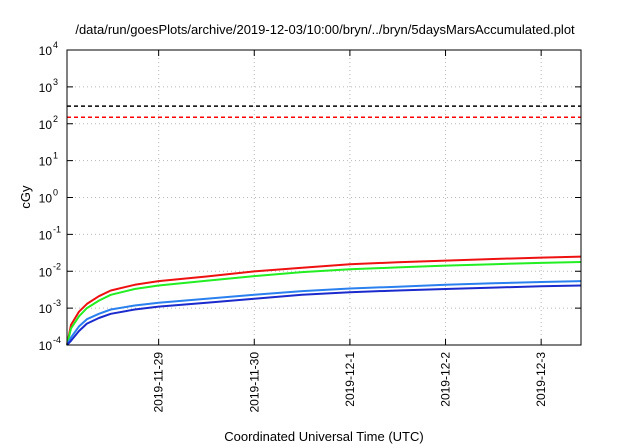 Image resolution: width=640 pixels, height=448 pixels. I want to click on y-tick-exponent: -1, so click(57, 229).